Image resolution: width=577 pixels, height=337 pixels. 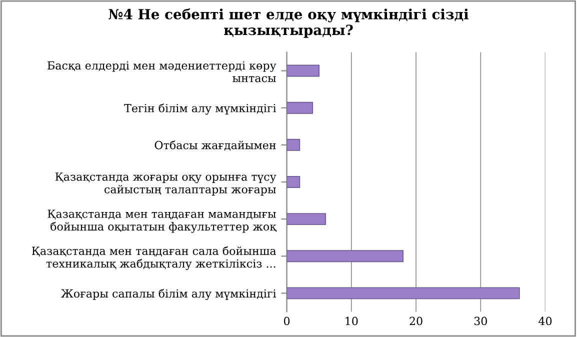 What do you see at coordinates (165, 184) in the screenshot?
I see `y-tick-label: Қазақстанда жоғары оқу орынға түсу сайыстың талаптары жоғары` at bounding box center [165, 184].